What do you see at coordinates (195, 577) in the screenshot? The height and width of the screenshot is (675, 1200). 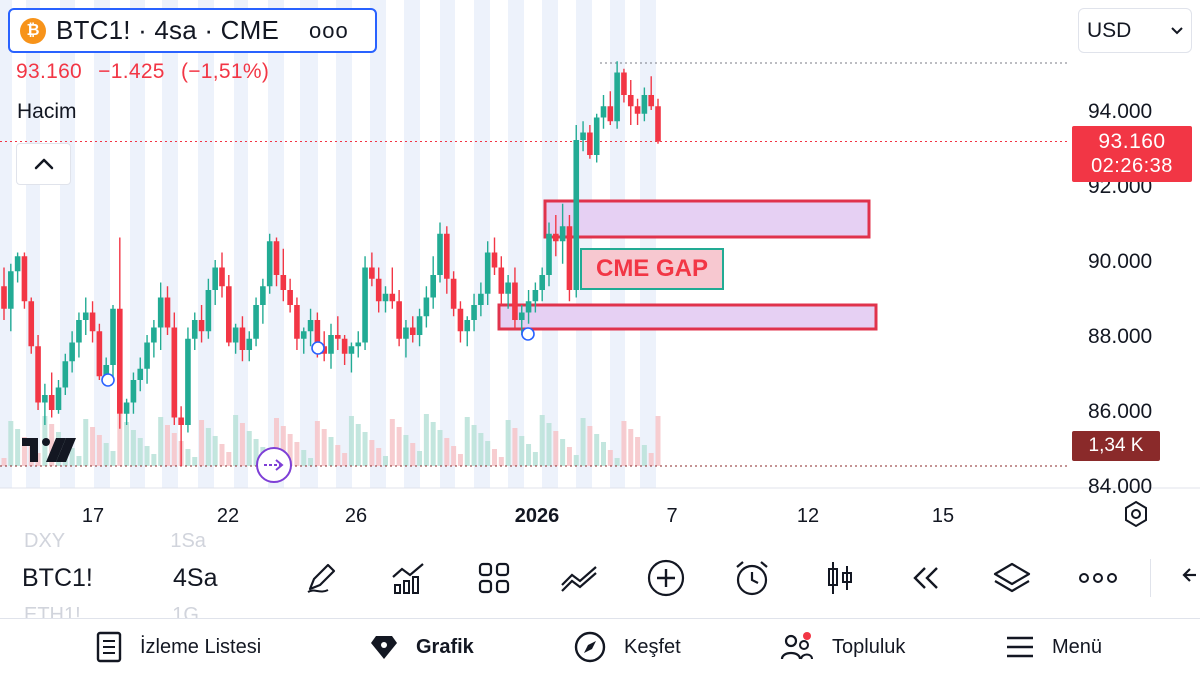 I see `toolbar-interval-button: 4Sa` at bounding box center [195, 577].